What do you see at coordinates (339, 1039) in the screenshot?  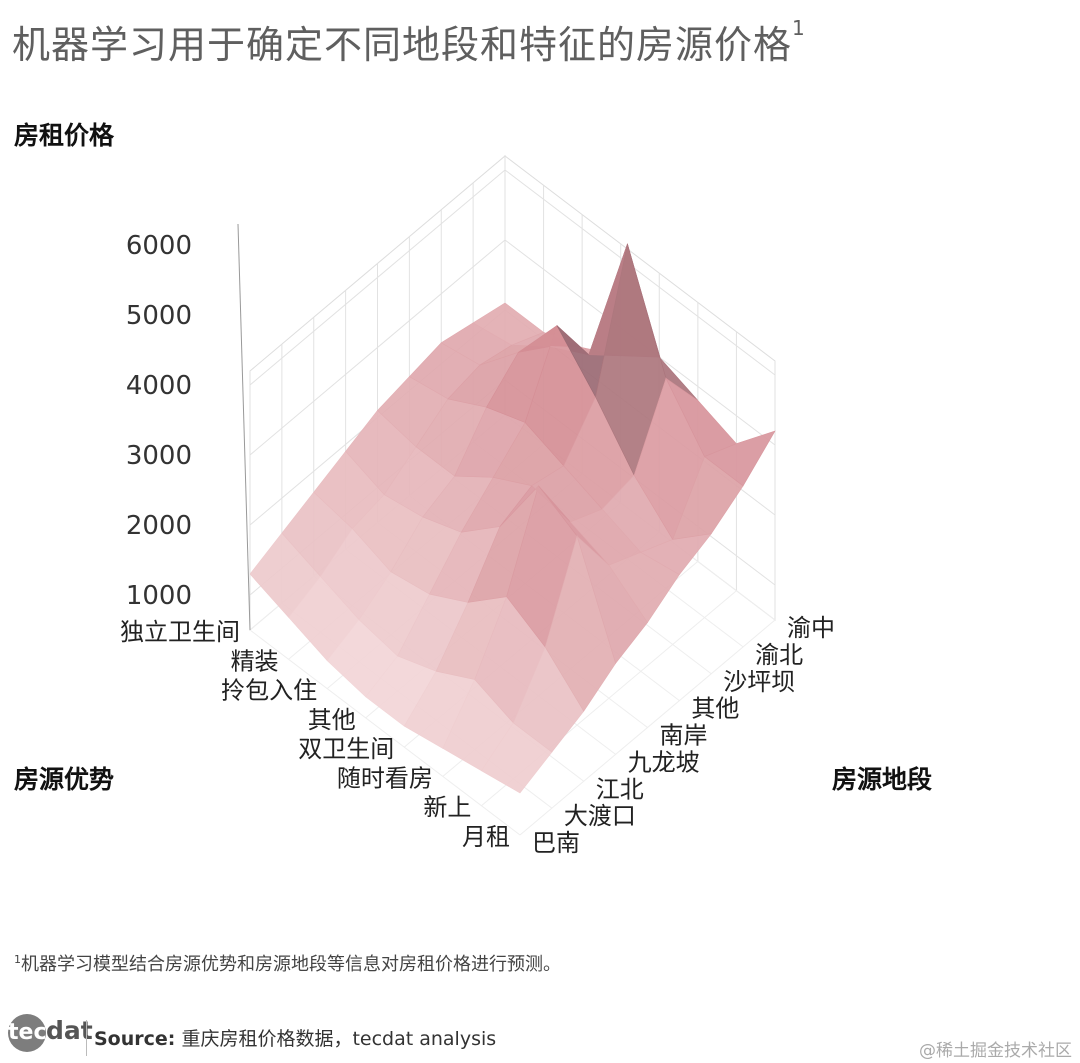 I see `source-text: 重庆房租价格数据，tecdat analysis` at bounding box center [339, 1039].